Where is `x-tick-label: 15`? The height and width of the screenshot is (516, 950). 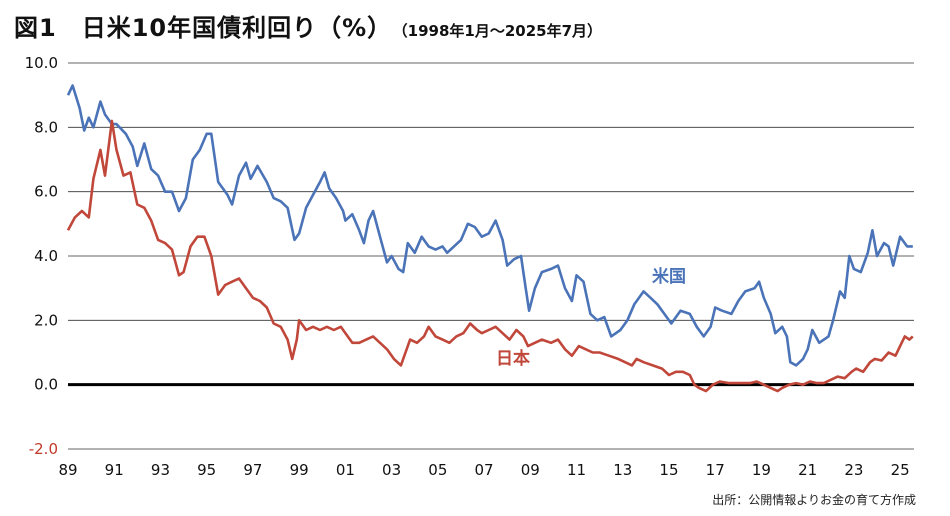
x-tick-label: 15 is located at coordinates (668, 470).